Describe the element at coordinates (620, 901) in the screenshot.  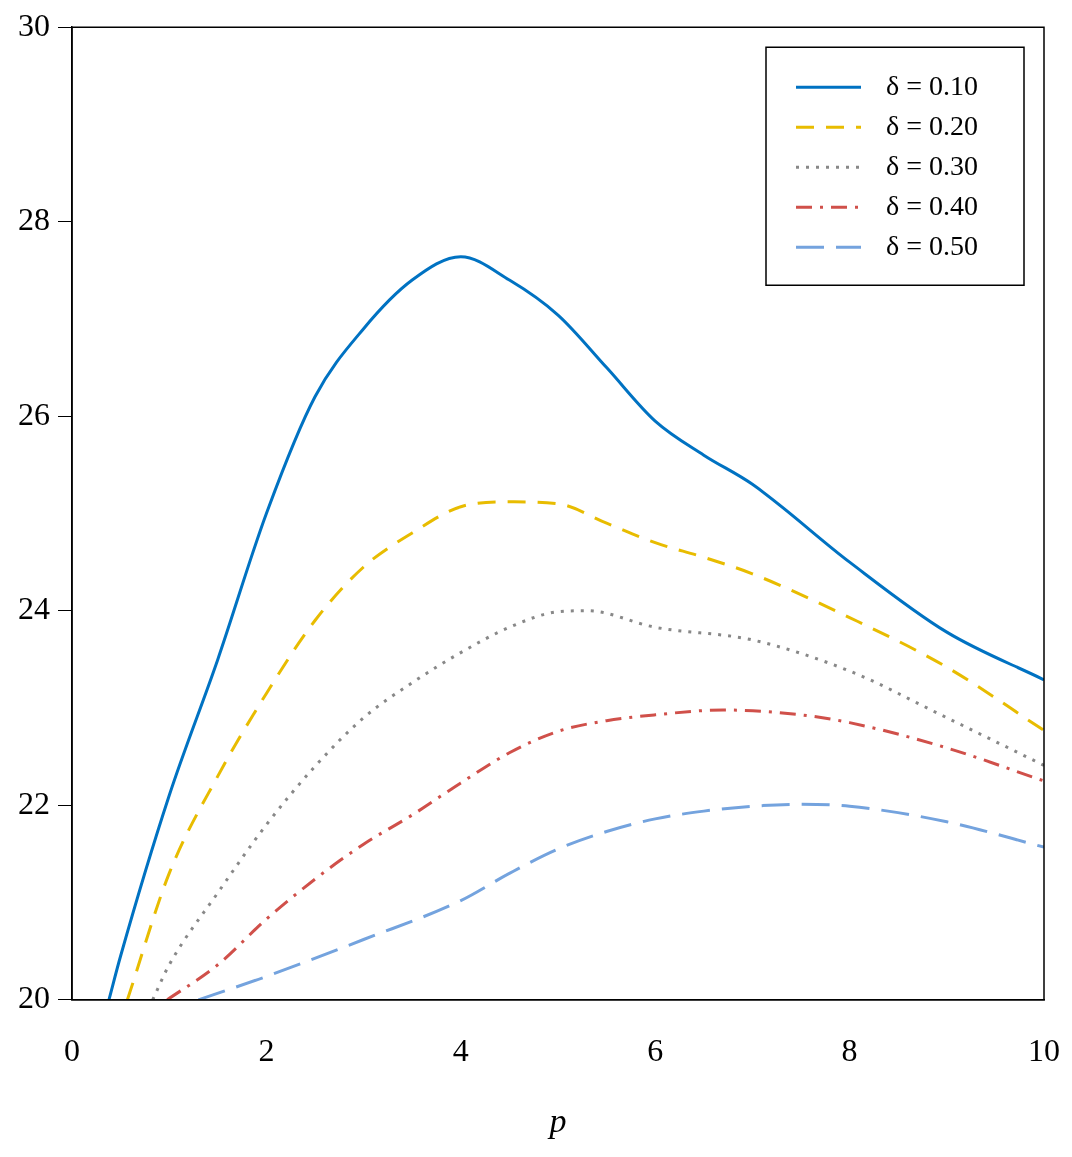
I see `line-series` at that location.